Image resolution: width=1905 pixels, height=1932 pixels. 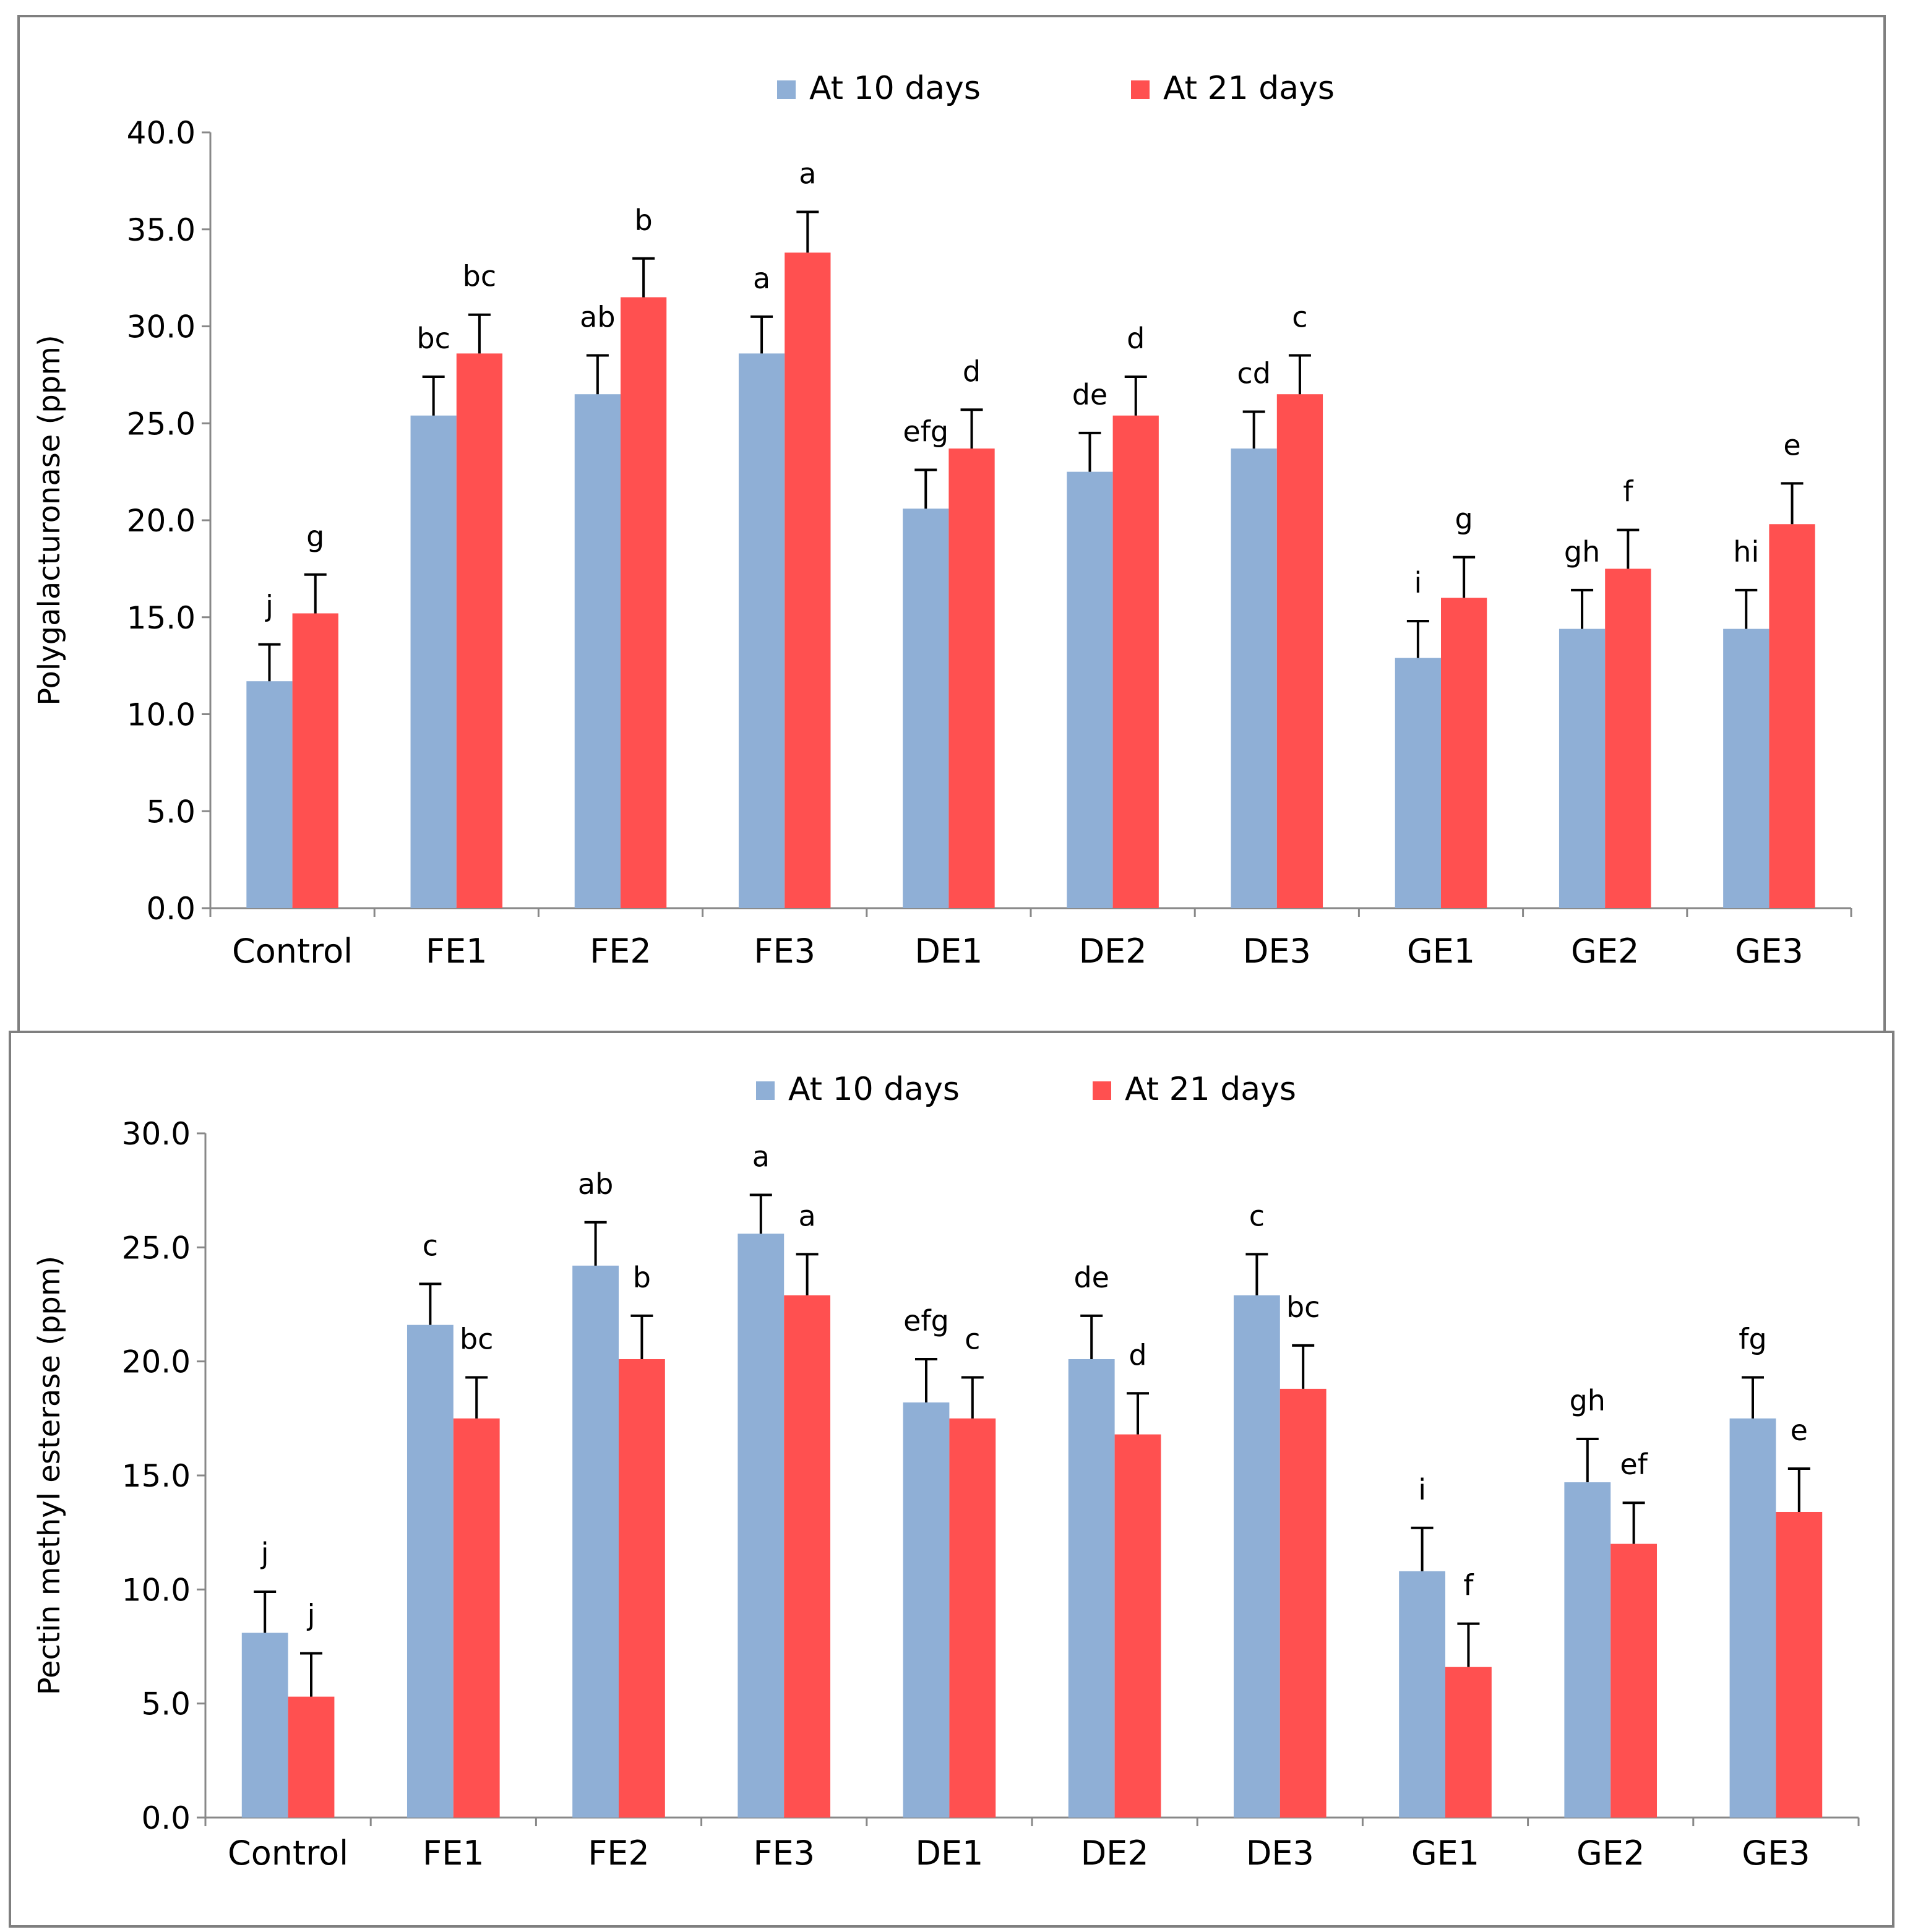 What do you see at coordinates (1634, 1464) in the screenshot?
I see `significance-label: ef` at bounding box center [1634, 1464].